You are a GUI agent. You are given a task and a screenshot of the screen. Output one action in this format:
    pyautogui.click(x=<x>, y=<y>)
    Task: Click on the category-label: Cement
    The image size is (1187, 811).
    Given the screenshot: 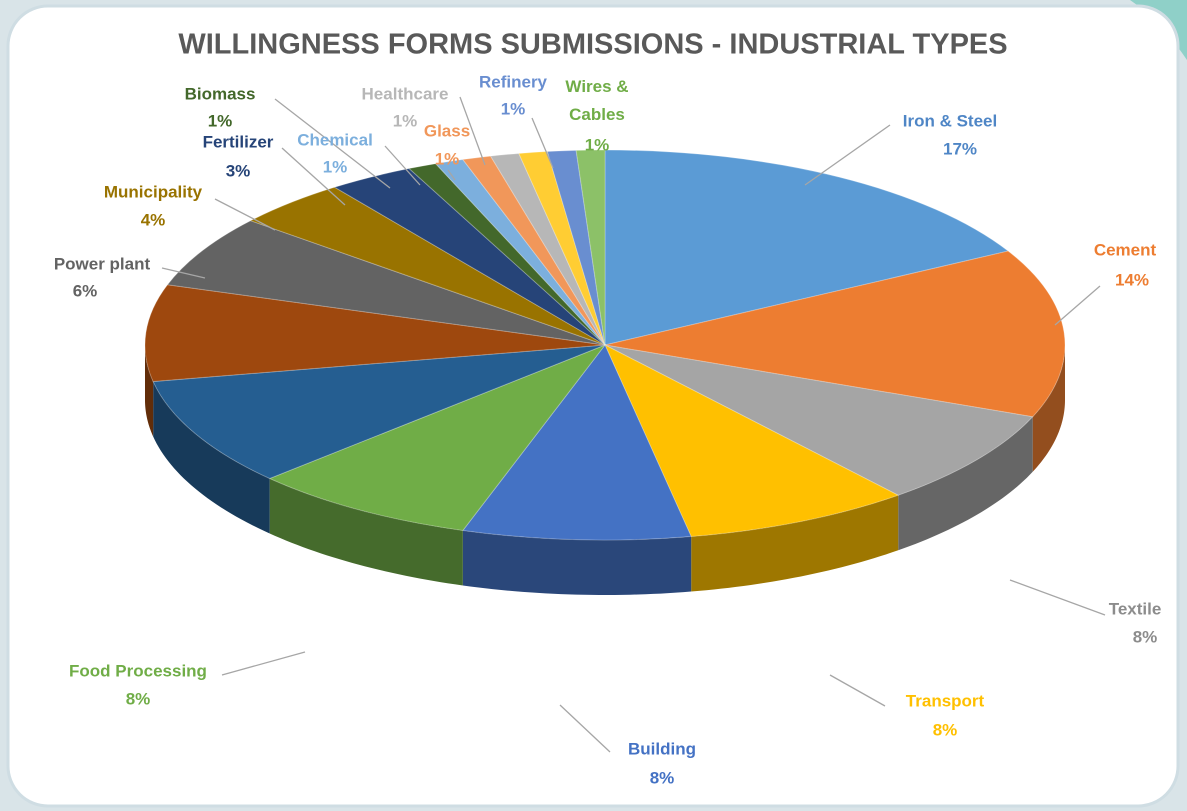 What is the action you would take?
    pyautogui.click(x=1125, y=249)
    